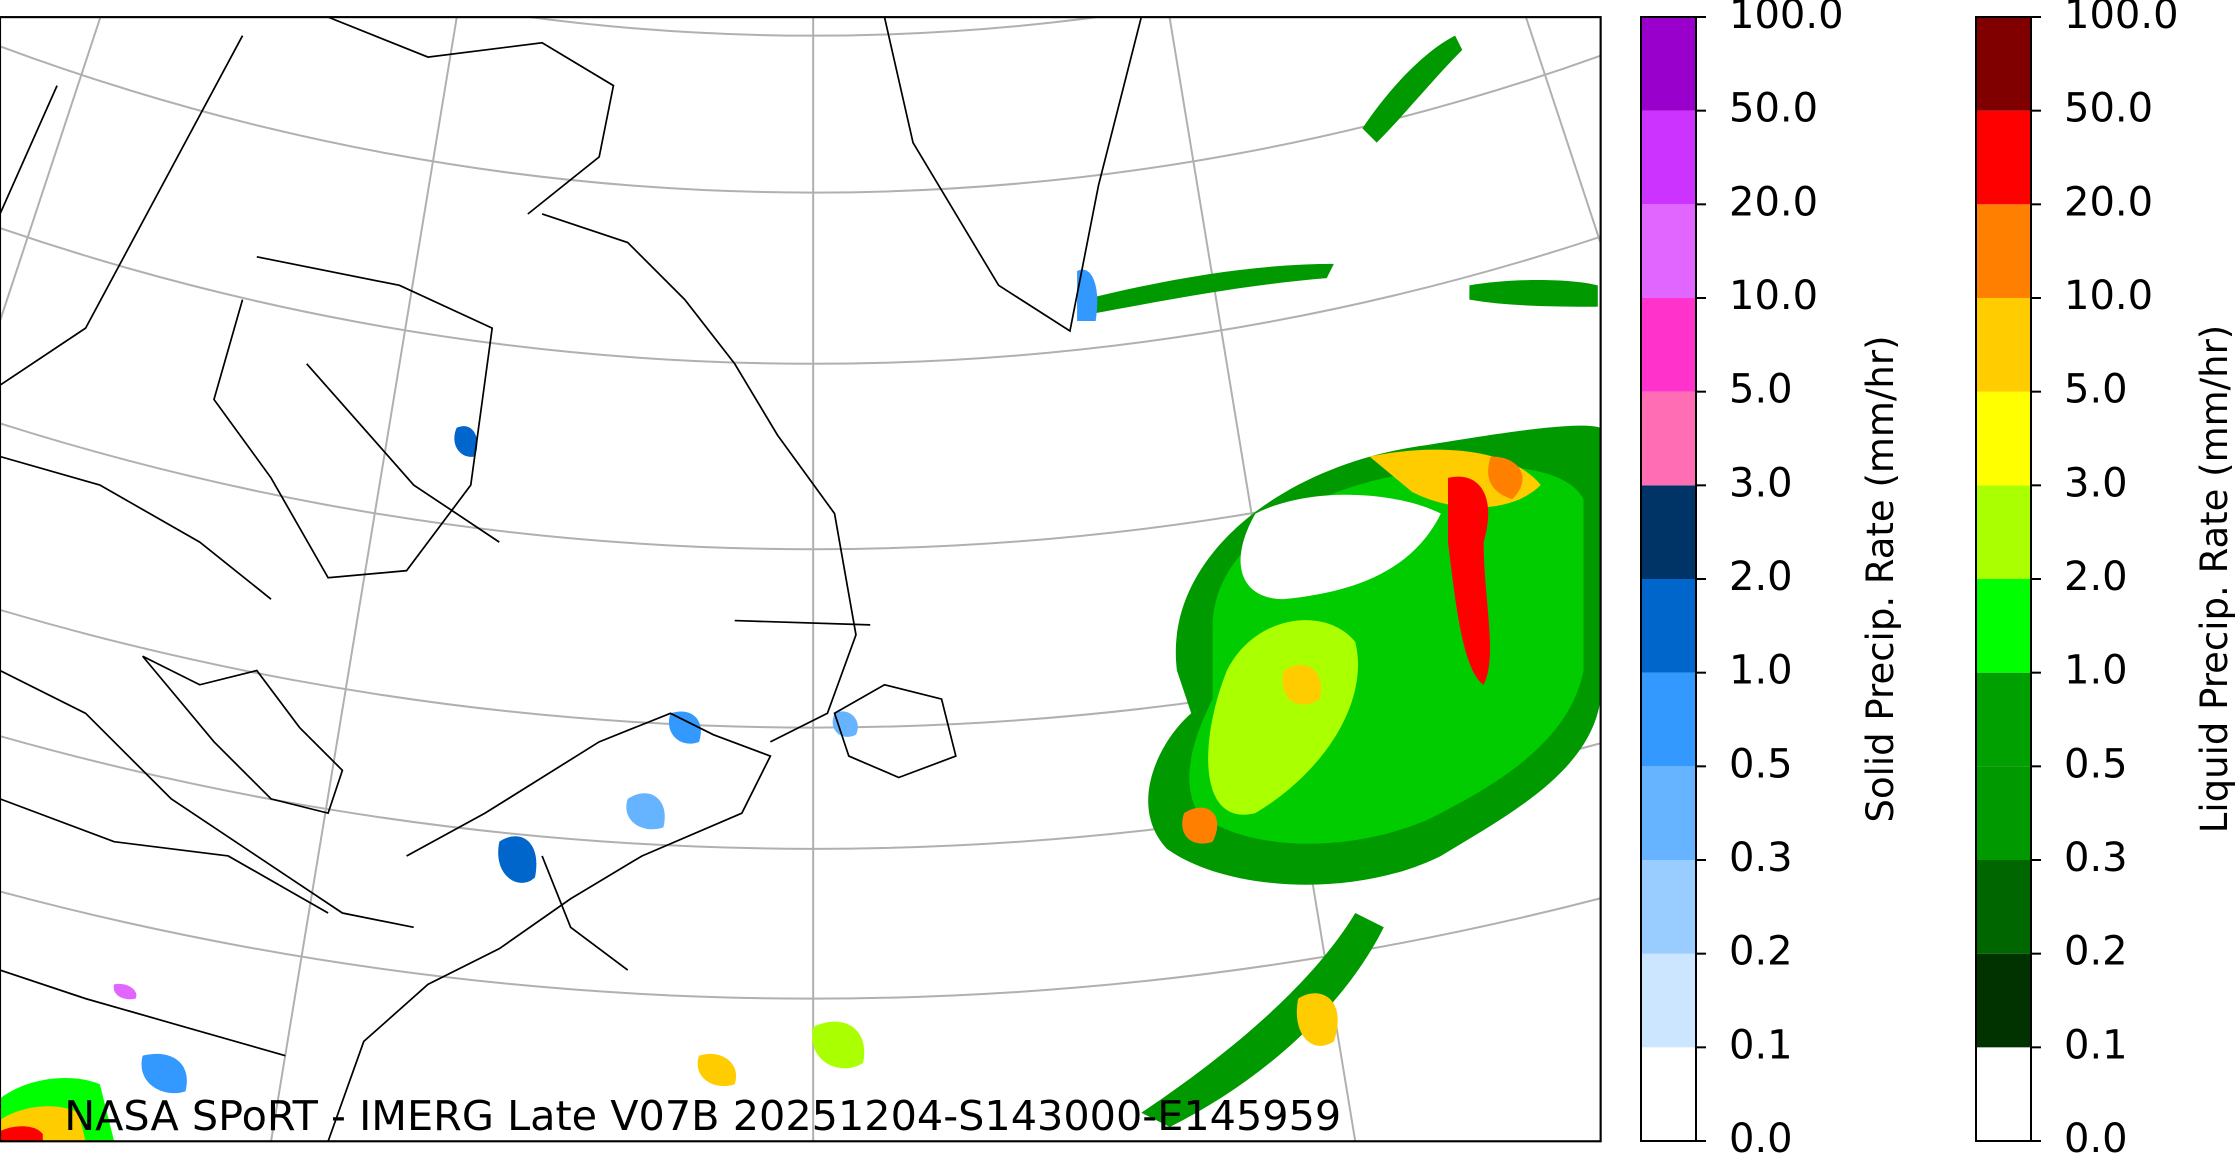 The height and width of the screenshot is (1171, 2237). I want to click on colorbar-title: Solid Precip. Rate (mm/hr), so click(1880, 578).